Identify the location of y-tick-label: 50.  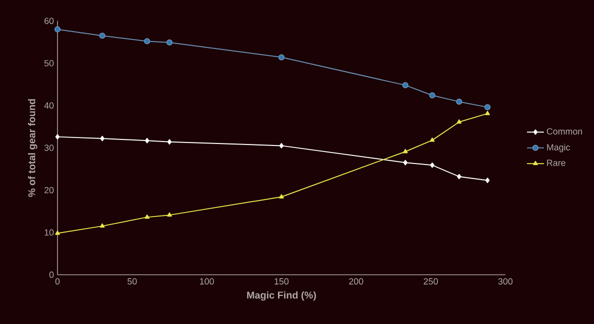
(49, 63).